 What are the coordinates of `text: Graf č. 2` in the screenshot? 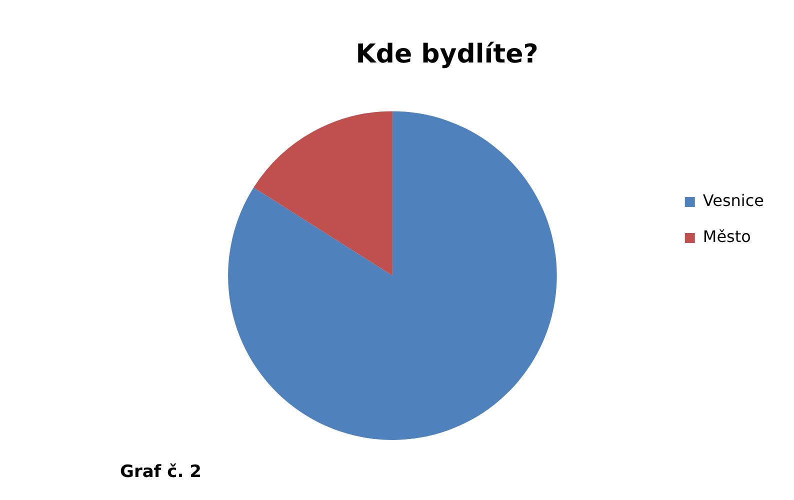 It's located at (161, 472).